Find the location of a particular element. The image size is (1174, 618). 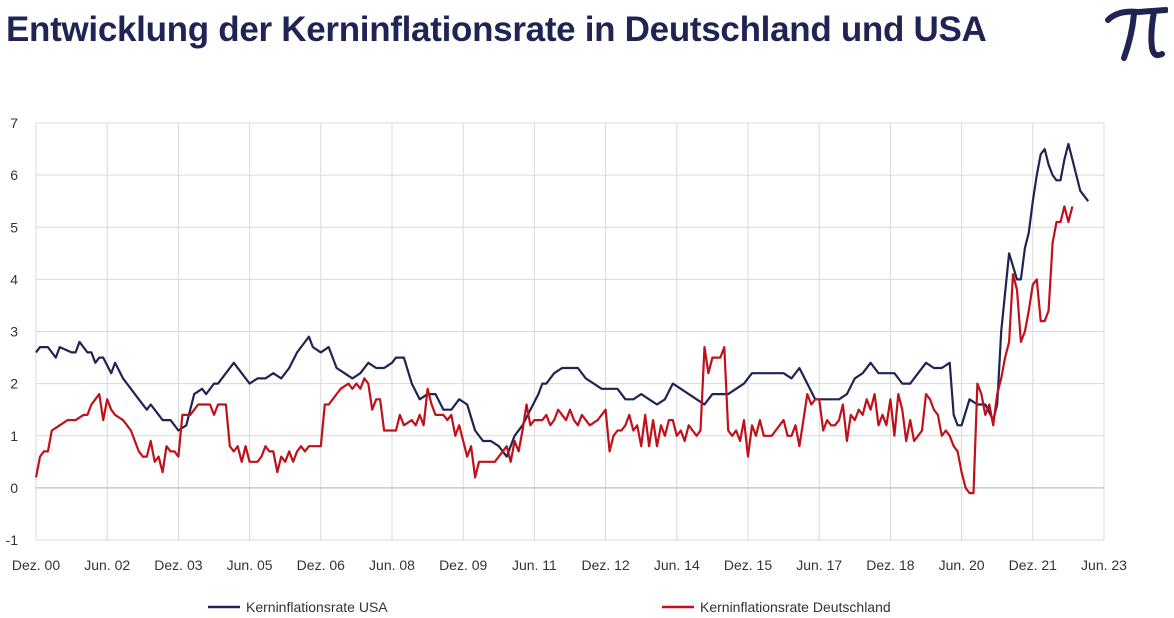

x-tick-label: Dez. 18 is located at coordinates (890, 565).